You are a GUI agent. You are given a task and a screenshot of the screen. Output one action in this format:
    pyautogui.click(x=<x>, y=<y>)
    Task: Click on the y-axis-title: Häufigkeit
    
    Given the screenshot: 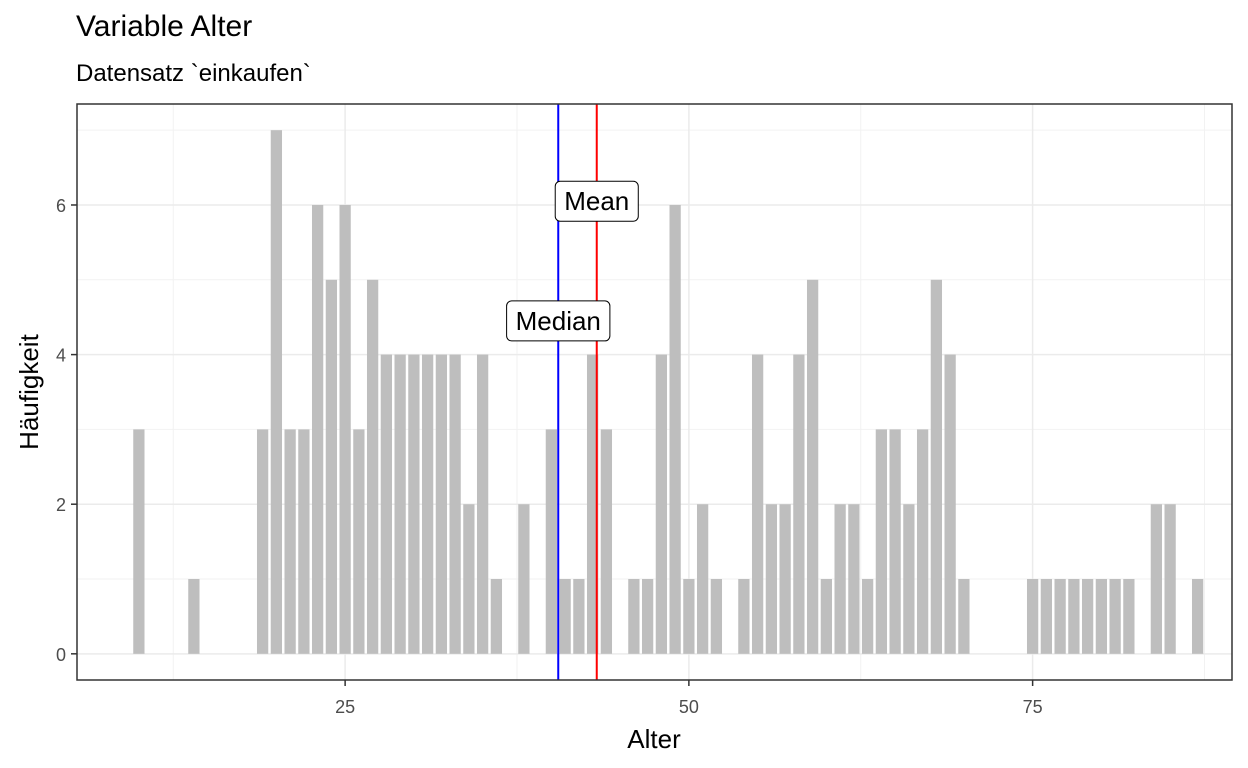 What is the action you would take?
    pyautogui.click(x=29, y=391)
    